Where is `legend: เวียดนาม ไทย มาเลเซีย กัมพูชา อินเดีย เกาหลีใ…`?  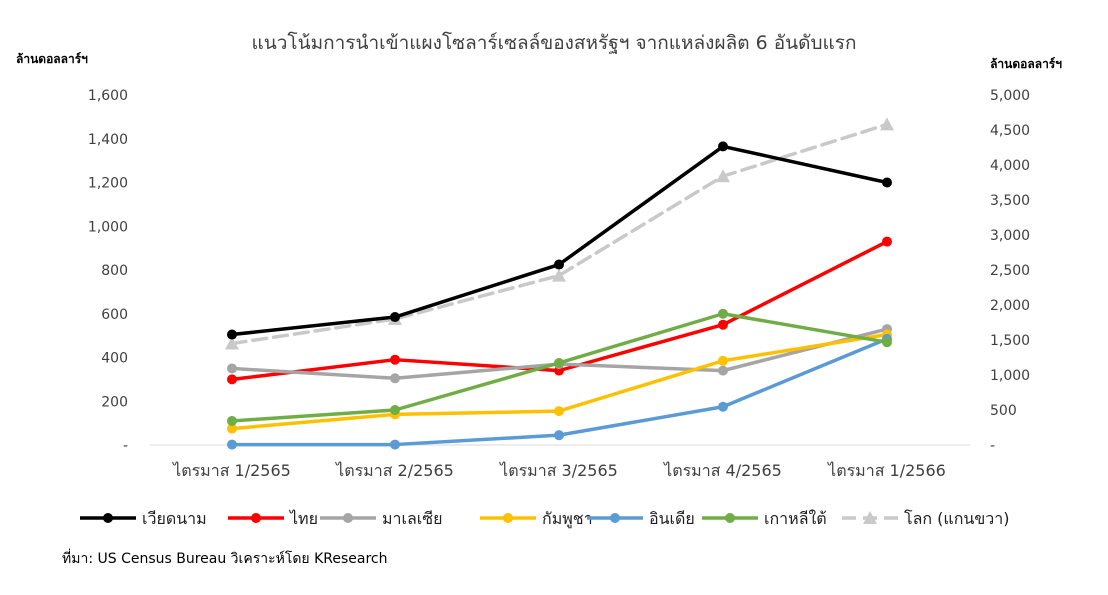
legend: เวียดนาม ไทย มาเลเซีย กัมพูชา อินเดีย เกาหลีใ… is located at coordinates (545, 519).